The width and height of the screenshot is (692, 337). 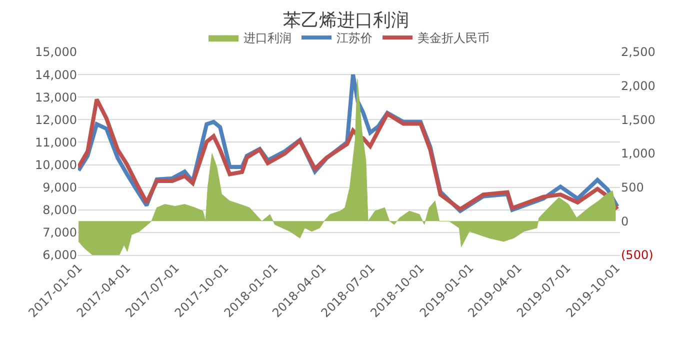 I want to click on y2-tick-label: 2,000, so click(x=638, y=86).